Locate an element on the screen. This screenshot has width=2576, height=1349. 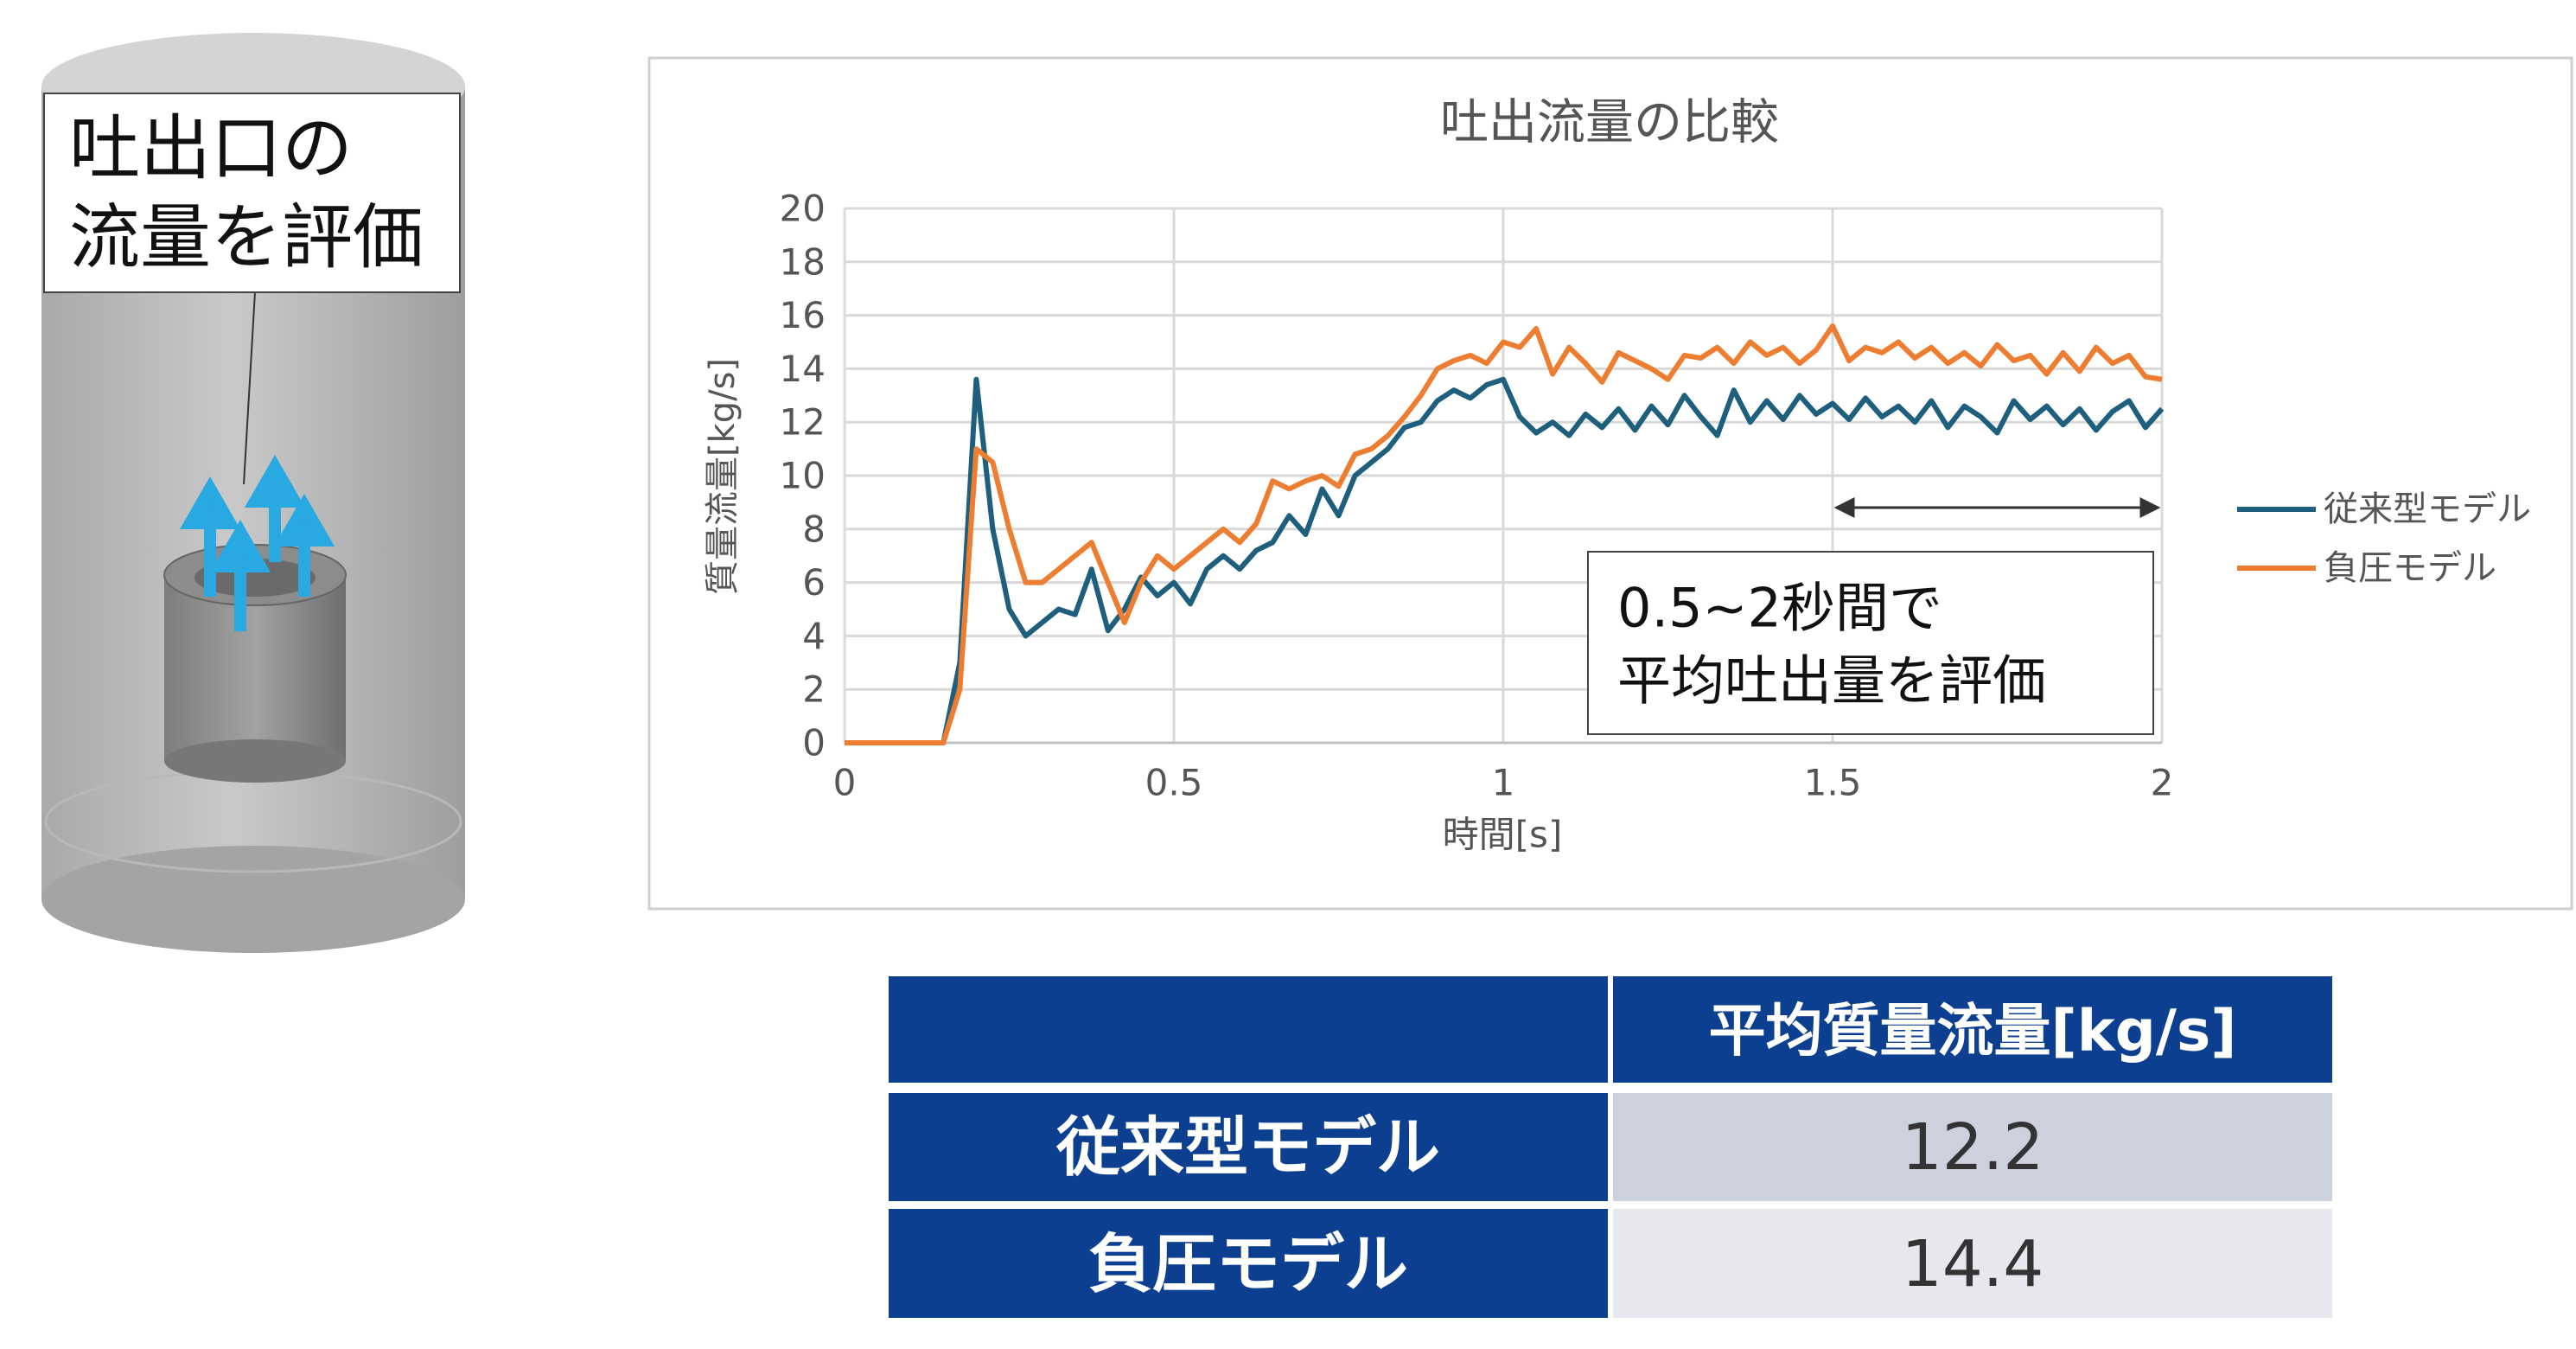
x-tick-label: 2 is located at coordinates (2162, 783).